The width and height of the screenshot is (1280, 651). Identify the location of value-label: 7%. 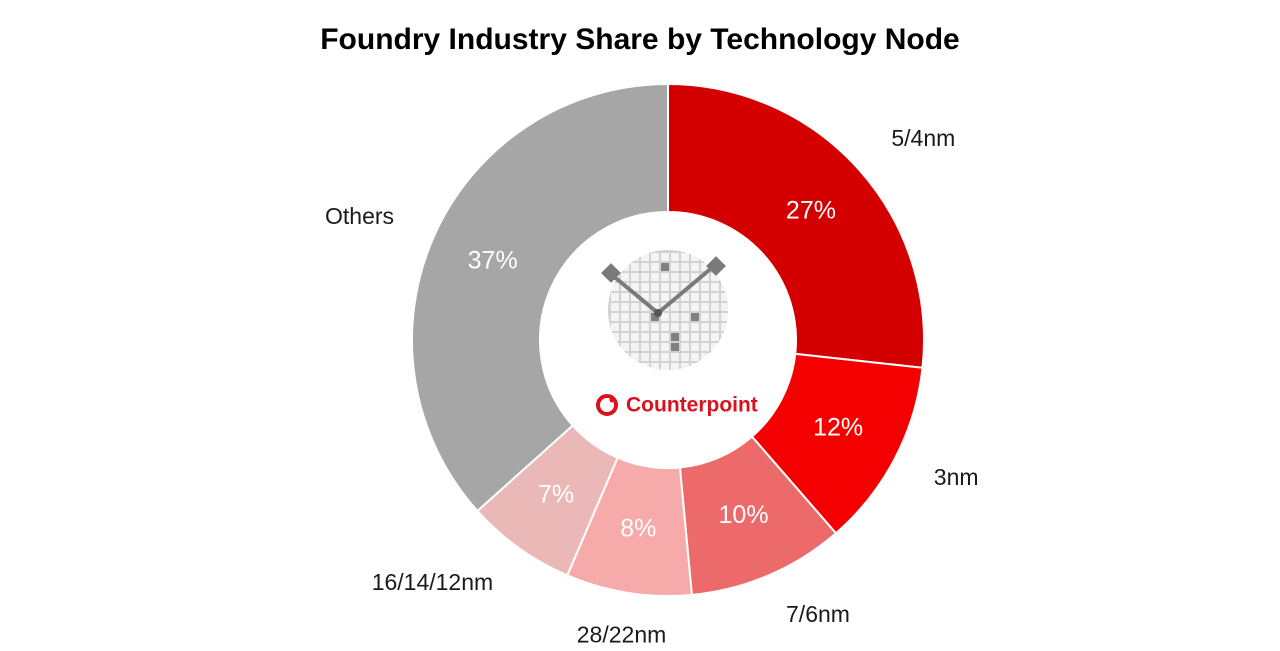
(556, 495).